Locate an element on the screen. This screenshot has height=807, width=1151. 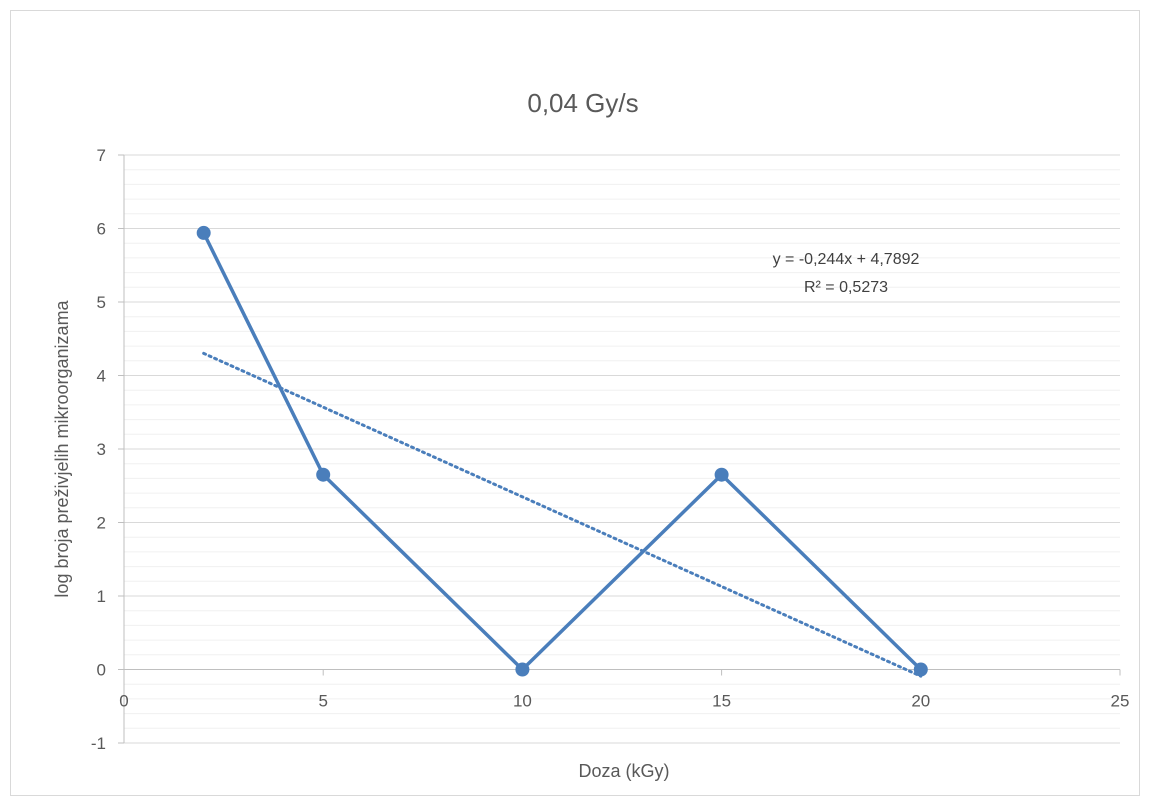
y-tick-label: 1 is located at coordinates (101, 596).